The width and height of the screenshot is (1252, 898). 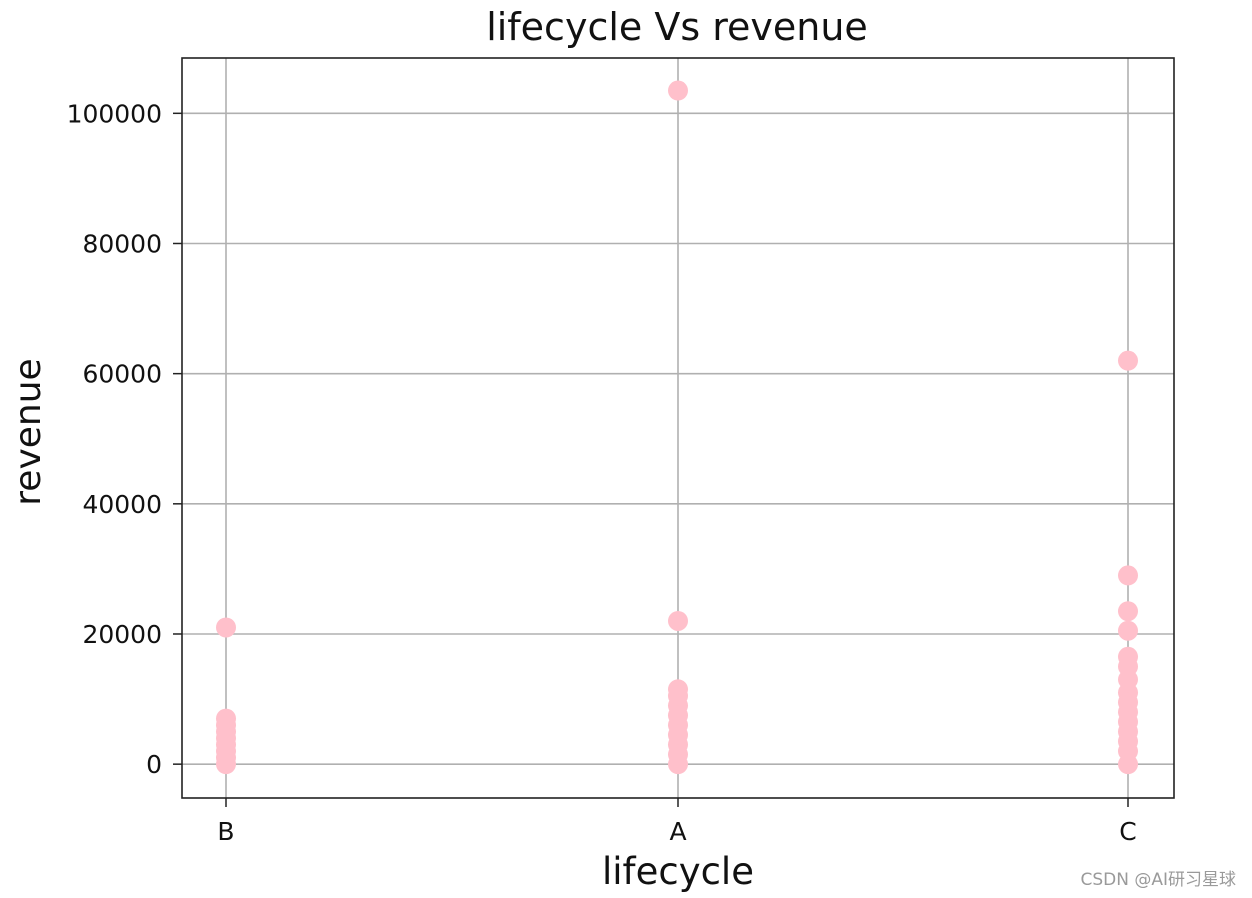 I want to click on y-tick-label: 100000, so click(x=114, y=113).